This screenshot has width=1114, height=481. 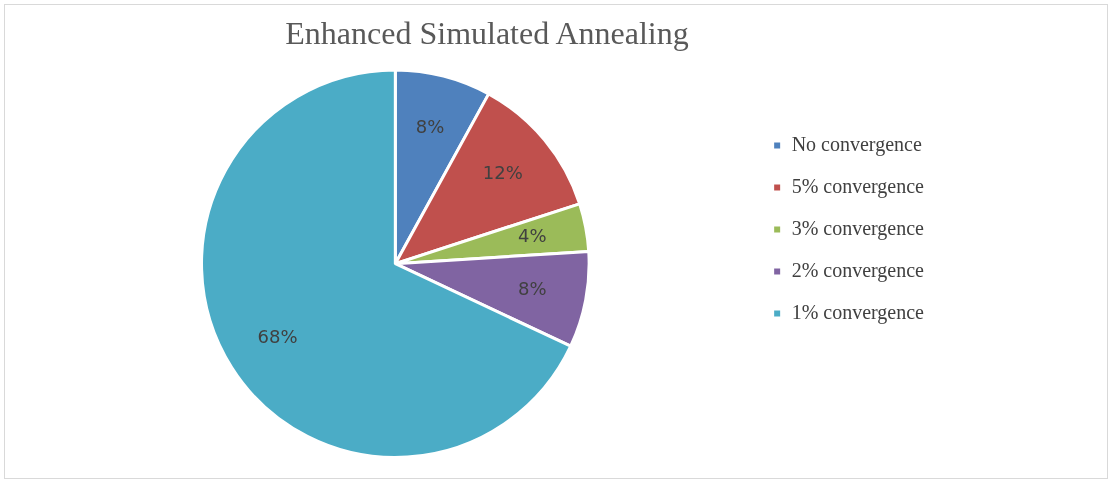 I want to click on data-label: 68%, so click(x=277, y=337).